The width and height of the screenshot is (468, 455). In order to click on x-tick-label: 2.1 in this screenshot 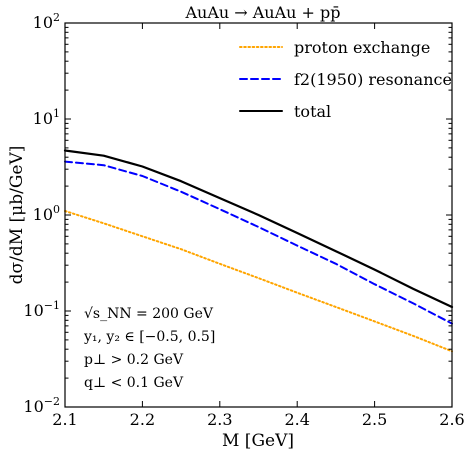, I will do `click(64, 419)`.